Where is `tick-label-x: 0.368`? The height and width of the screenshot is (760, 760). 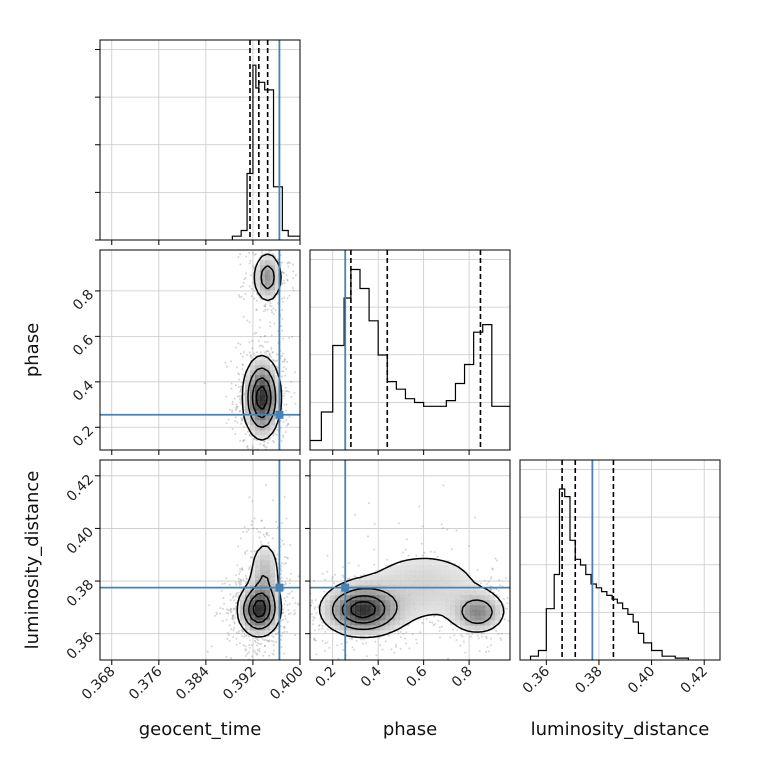 tick-label-x: 0.368 is located at coordinates (99, 684).